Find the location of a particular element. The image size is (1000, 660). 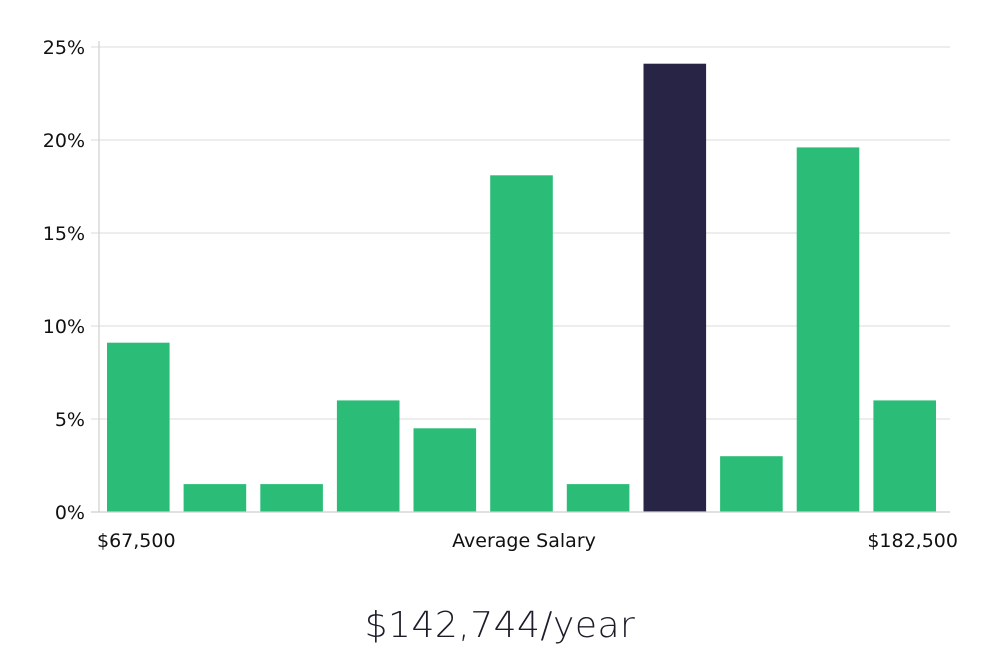

y-tick-label: 10% is located at coordinates (64, 327).